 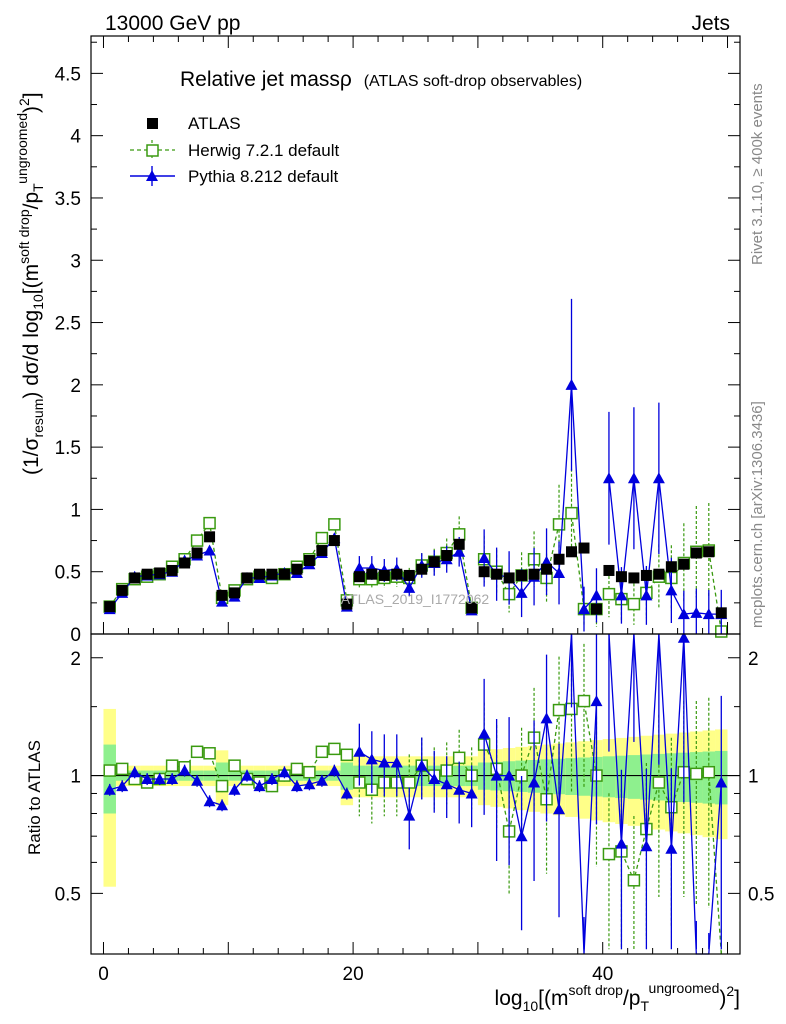 What do you see at coordinates (75, 261) in the screenshot?
I see `main-ytick-label: 3` at bounding box center [75, 261].